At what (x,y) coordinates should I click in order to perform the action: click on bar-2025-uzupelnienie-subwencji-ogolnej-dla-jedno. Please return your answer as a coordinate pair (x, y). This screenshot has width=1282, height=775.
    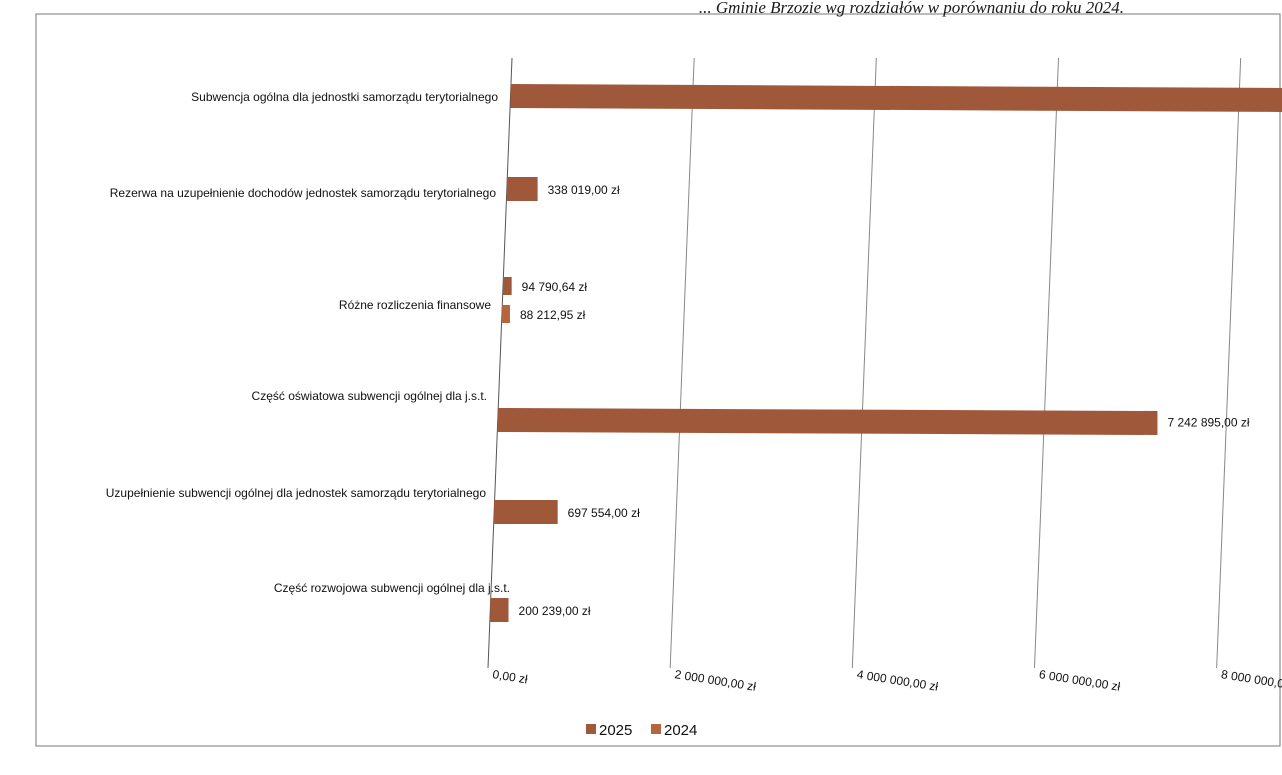
    Looking at the image, I should click on (526, 512).